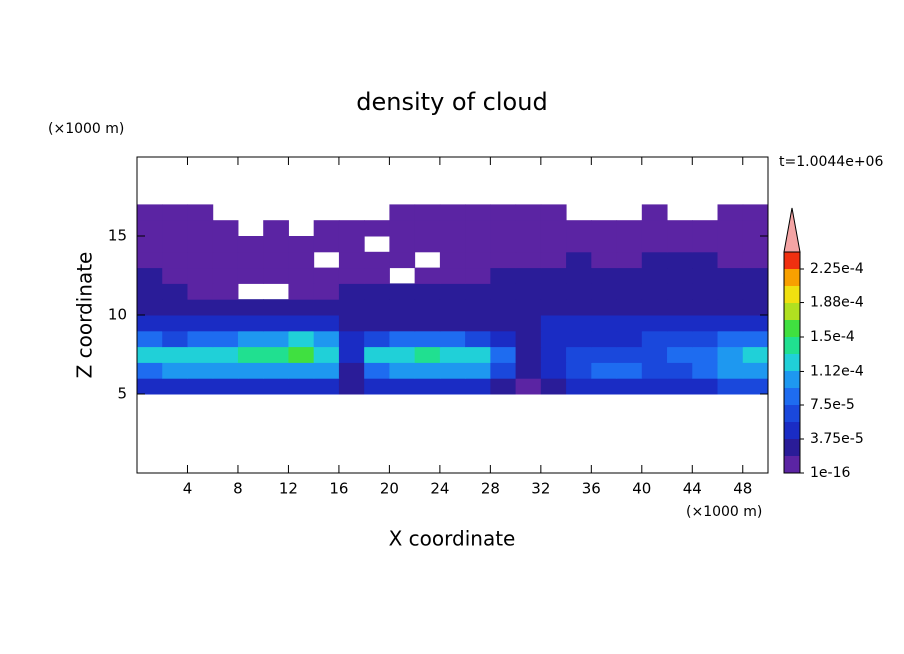 The image size is (904, 654). Describe the element at coordinates (85, 315) in the screenshot. I see `y-axis-label: Z coordinate` at that location.